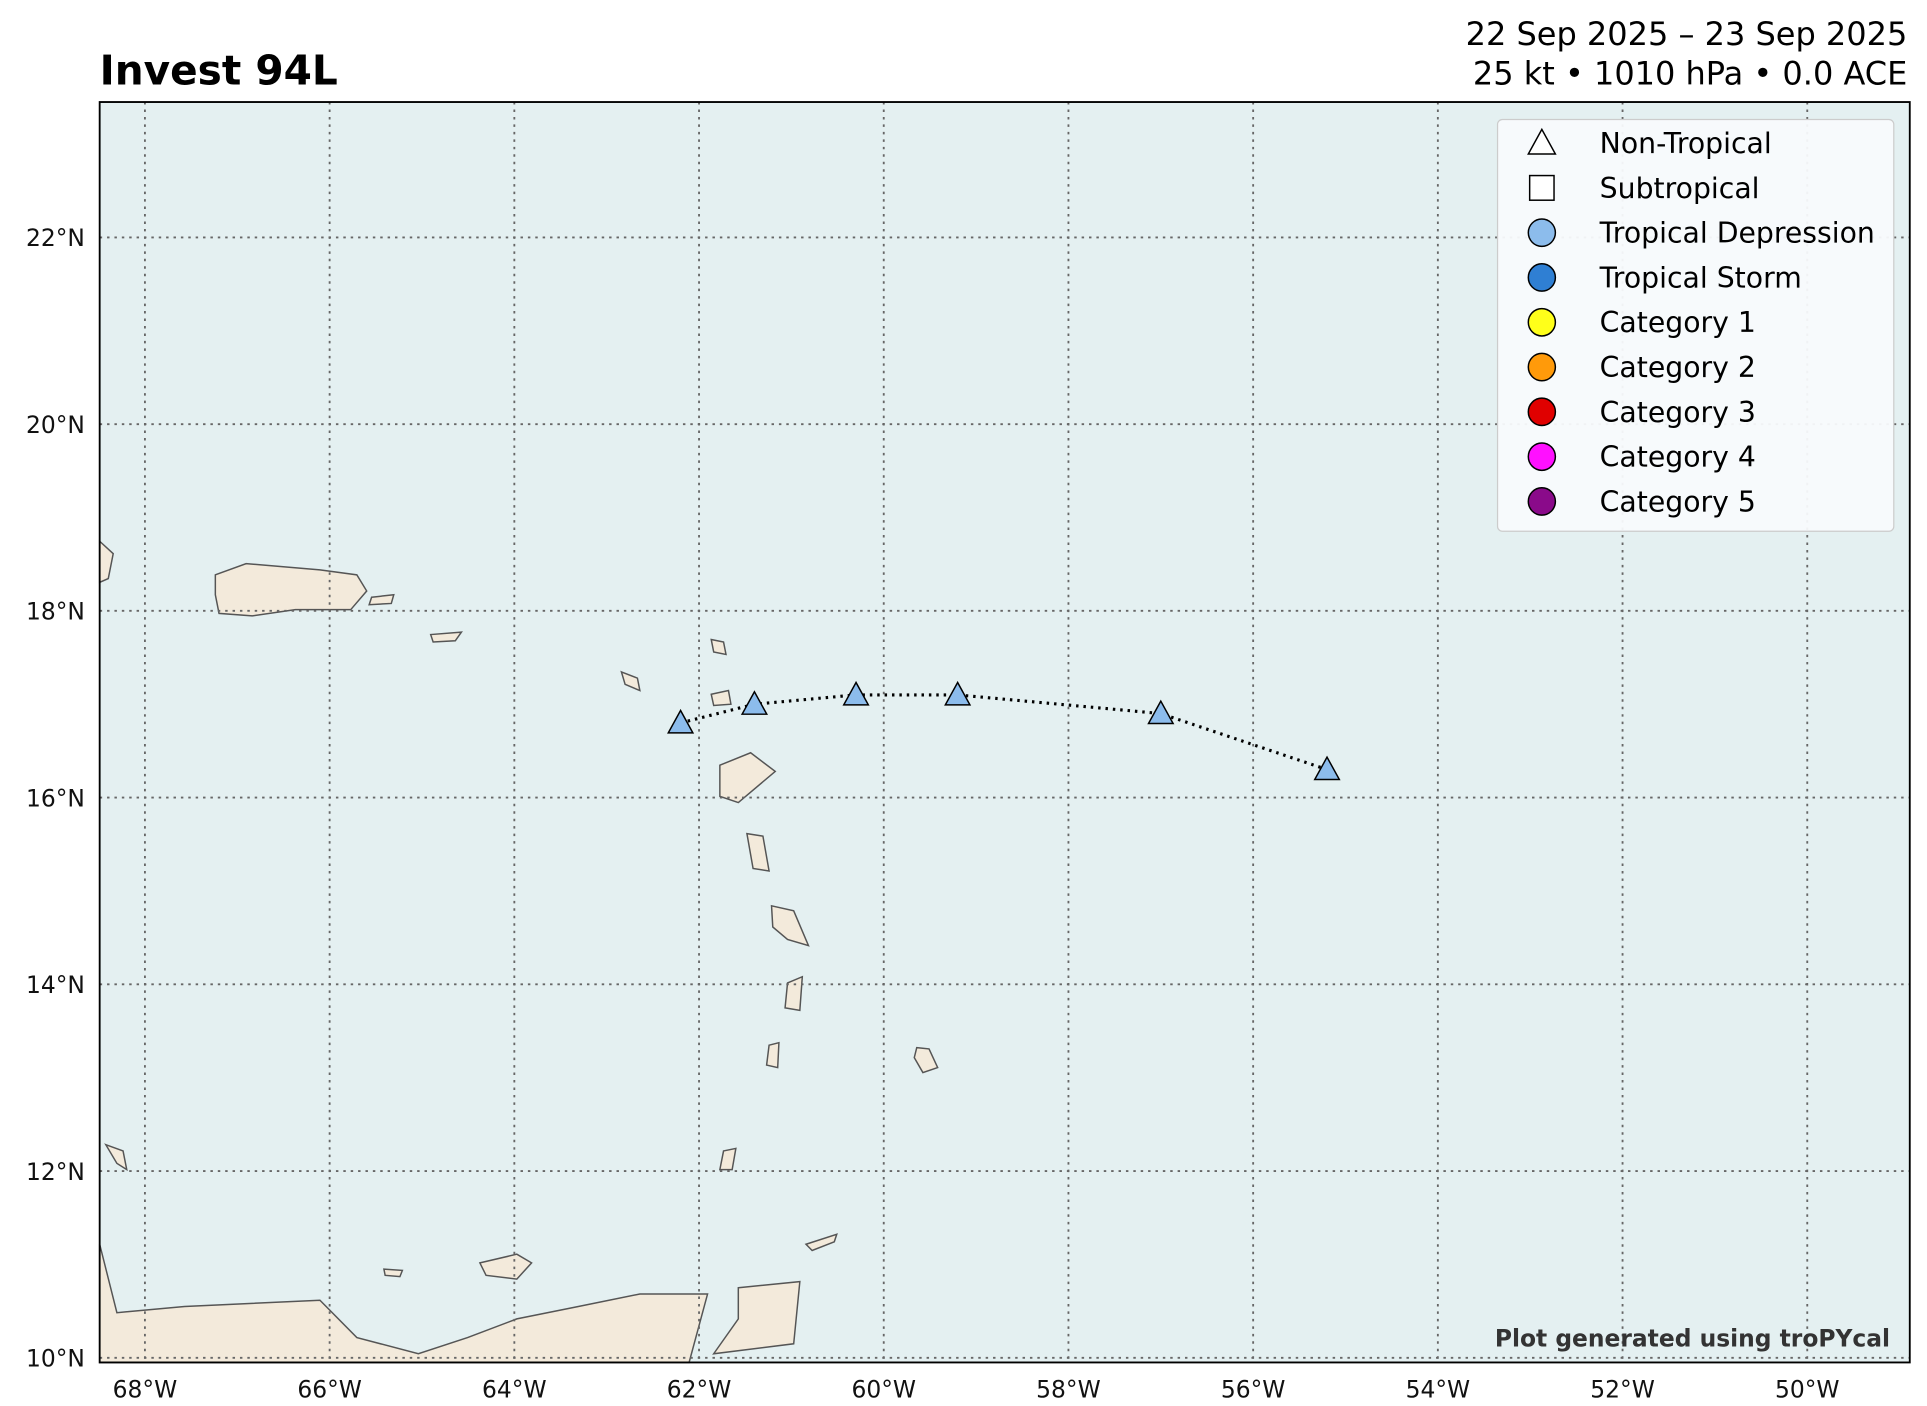 This screenshot has height=1406, width=1927. I want to click on track, so click(1004, 730).